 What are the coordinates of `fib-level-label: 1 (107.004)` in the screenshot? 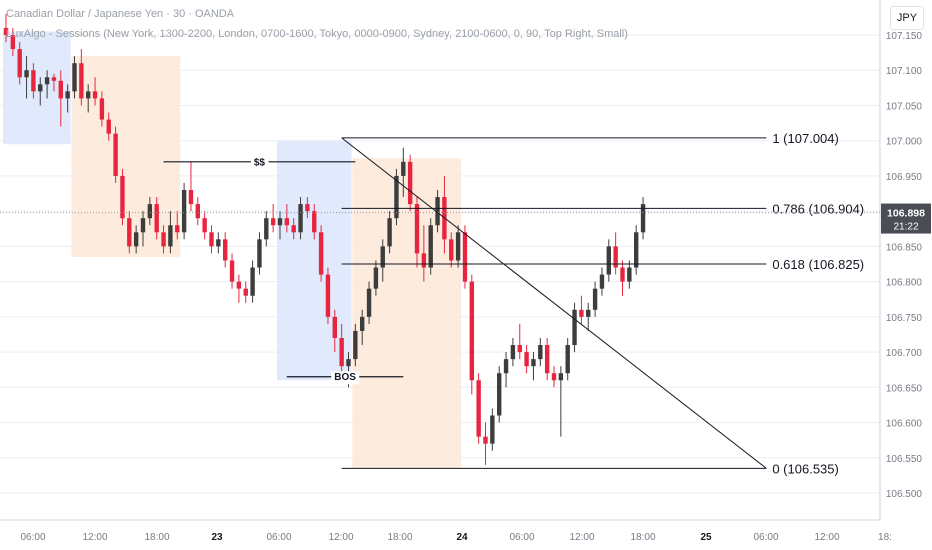 It's located at (805, 138).